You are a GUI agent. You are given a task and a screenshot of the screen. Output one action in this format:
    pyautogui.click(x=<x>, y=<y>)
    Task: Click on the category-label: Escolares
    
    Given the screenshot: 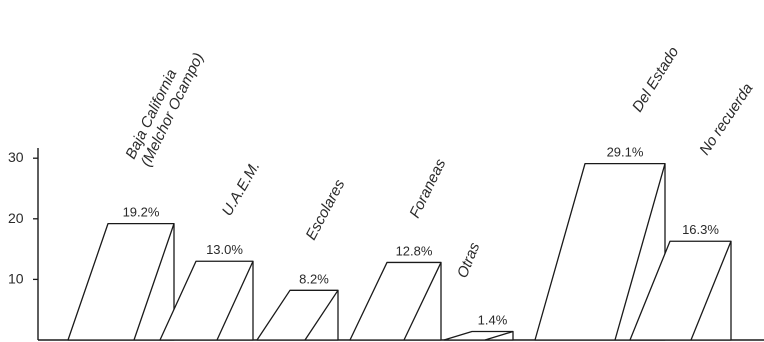 What is the action you would take?
    pyautogui.click(x=326, y=209)
    